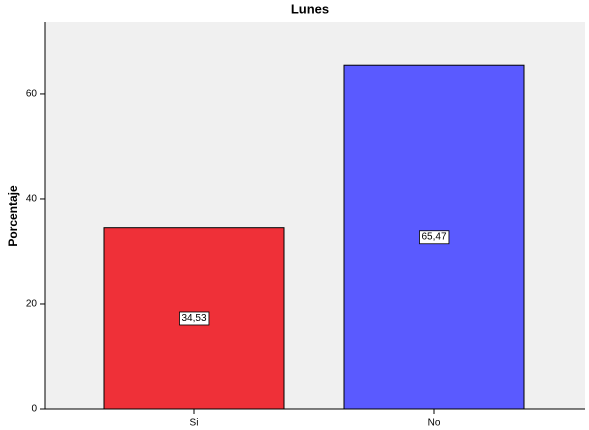 The width and height of the screenshot is (589, 430). Describe the element at coordinates (194, 423) in the screenshot. I see `x-tick-label: Si` at that location.